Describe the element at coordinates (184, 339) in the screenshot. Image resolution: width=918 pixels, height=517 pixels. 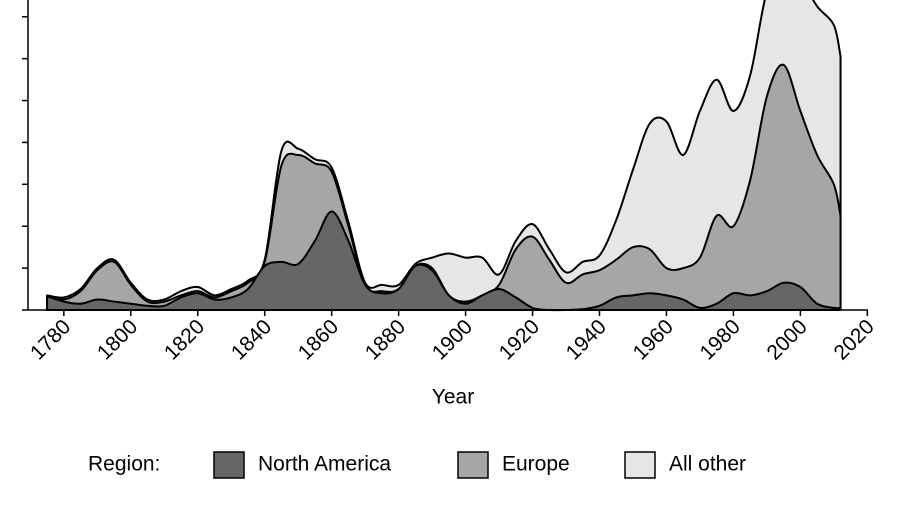
I see `x-tick-label: 1820` at that location.